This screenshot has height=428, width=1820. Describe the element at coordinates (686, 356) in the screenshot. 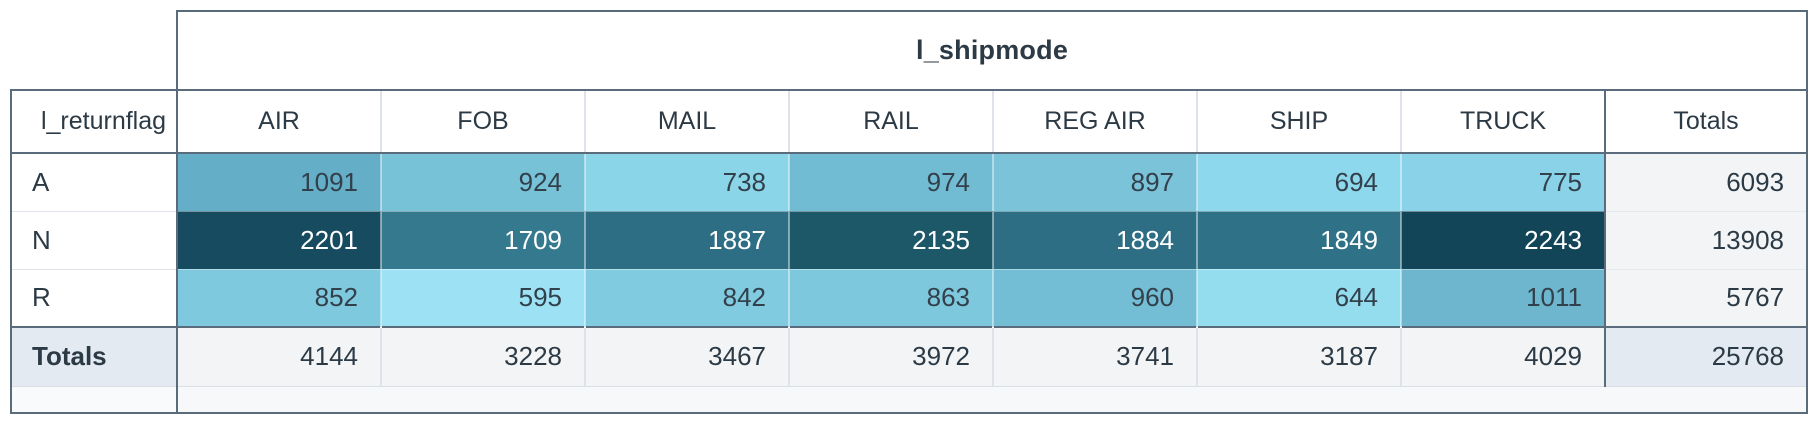

I see `cell-total-mail: 3467` at that location.